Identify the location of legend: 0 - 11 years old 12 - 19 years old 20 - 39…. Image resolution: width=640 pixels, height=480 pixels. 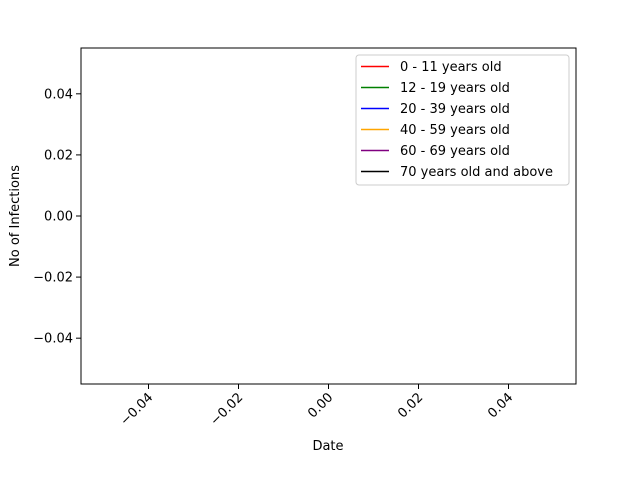
(462, 120).